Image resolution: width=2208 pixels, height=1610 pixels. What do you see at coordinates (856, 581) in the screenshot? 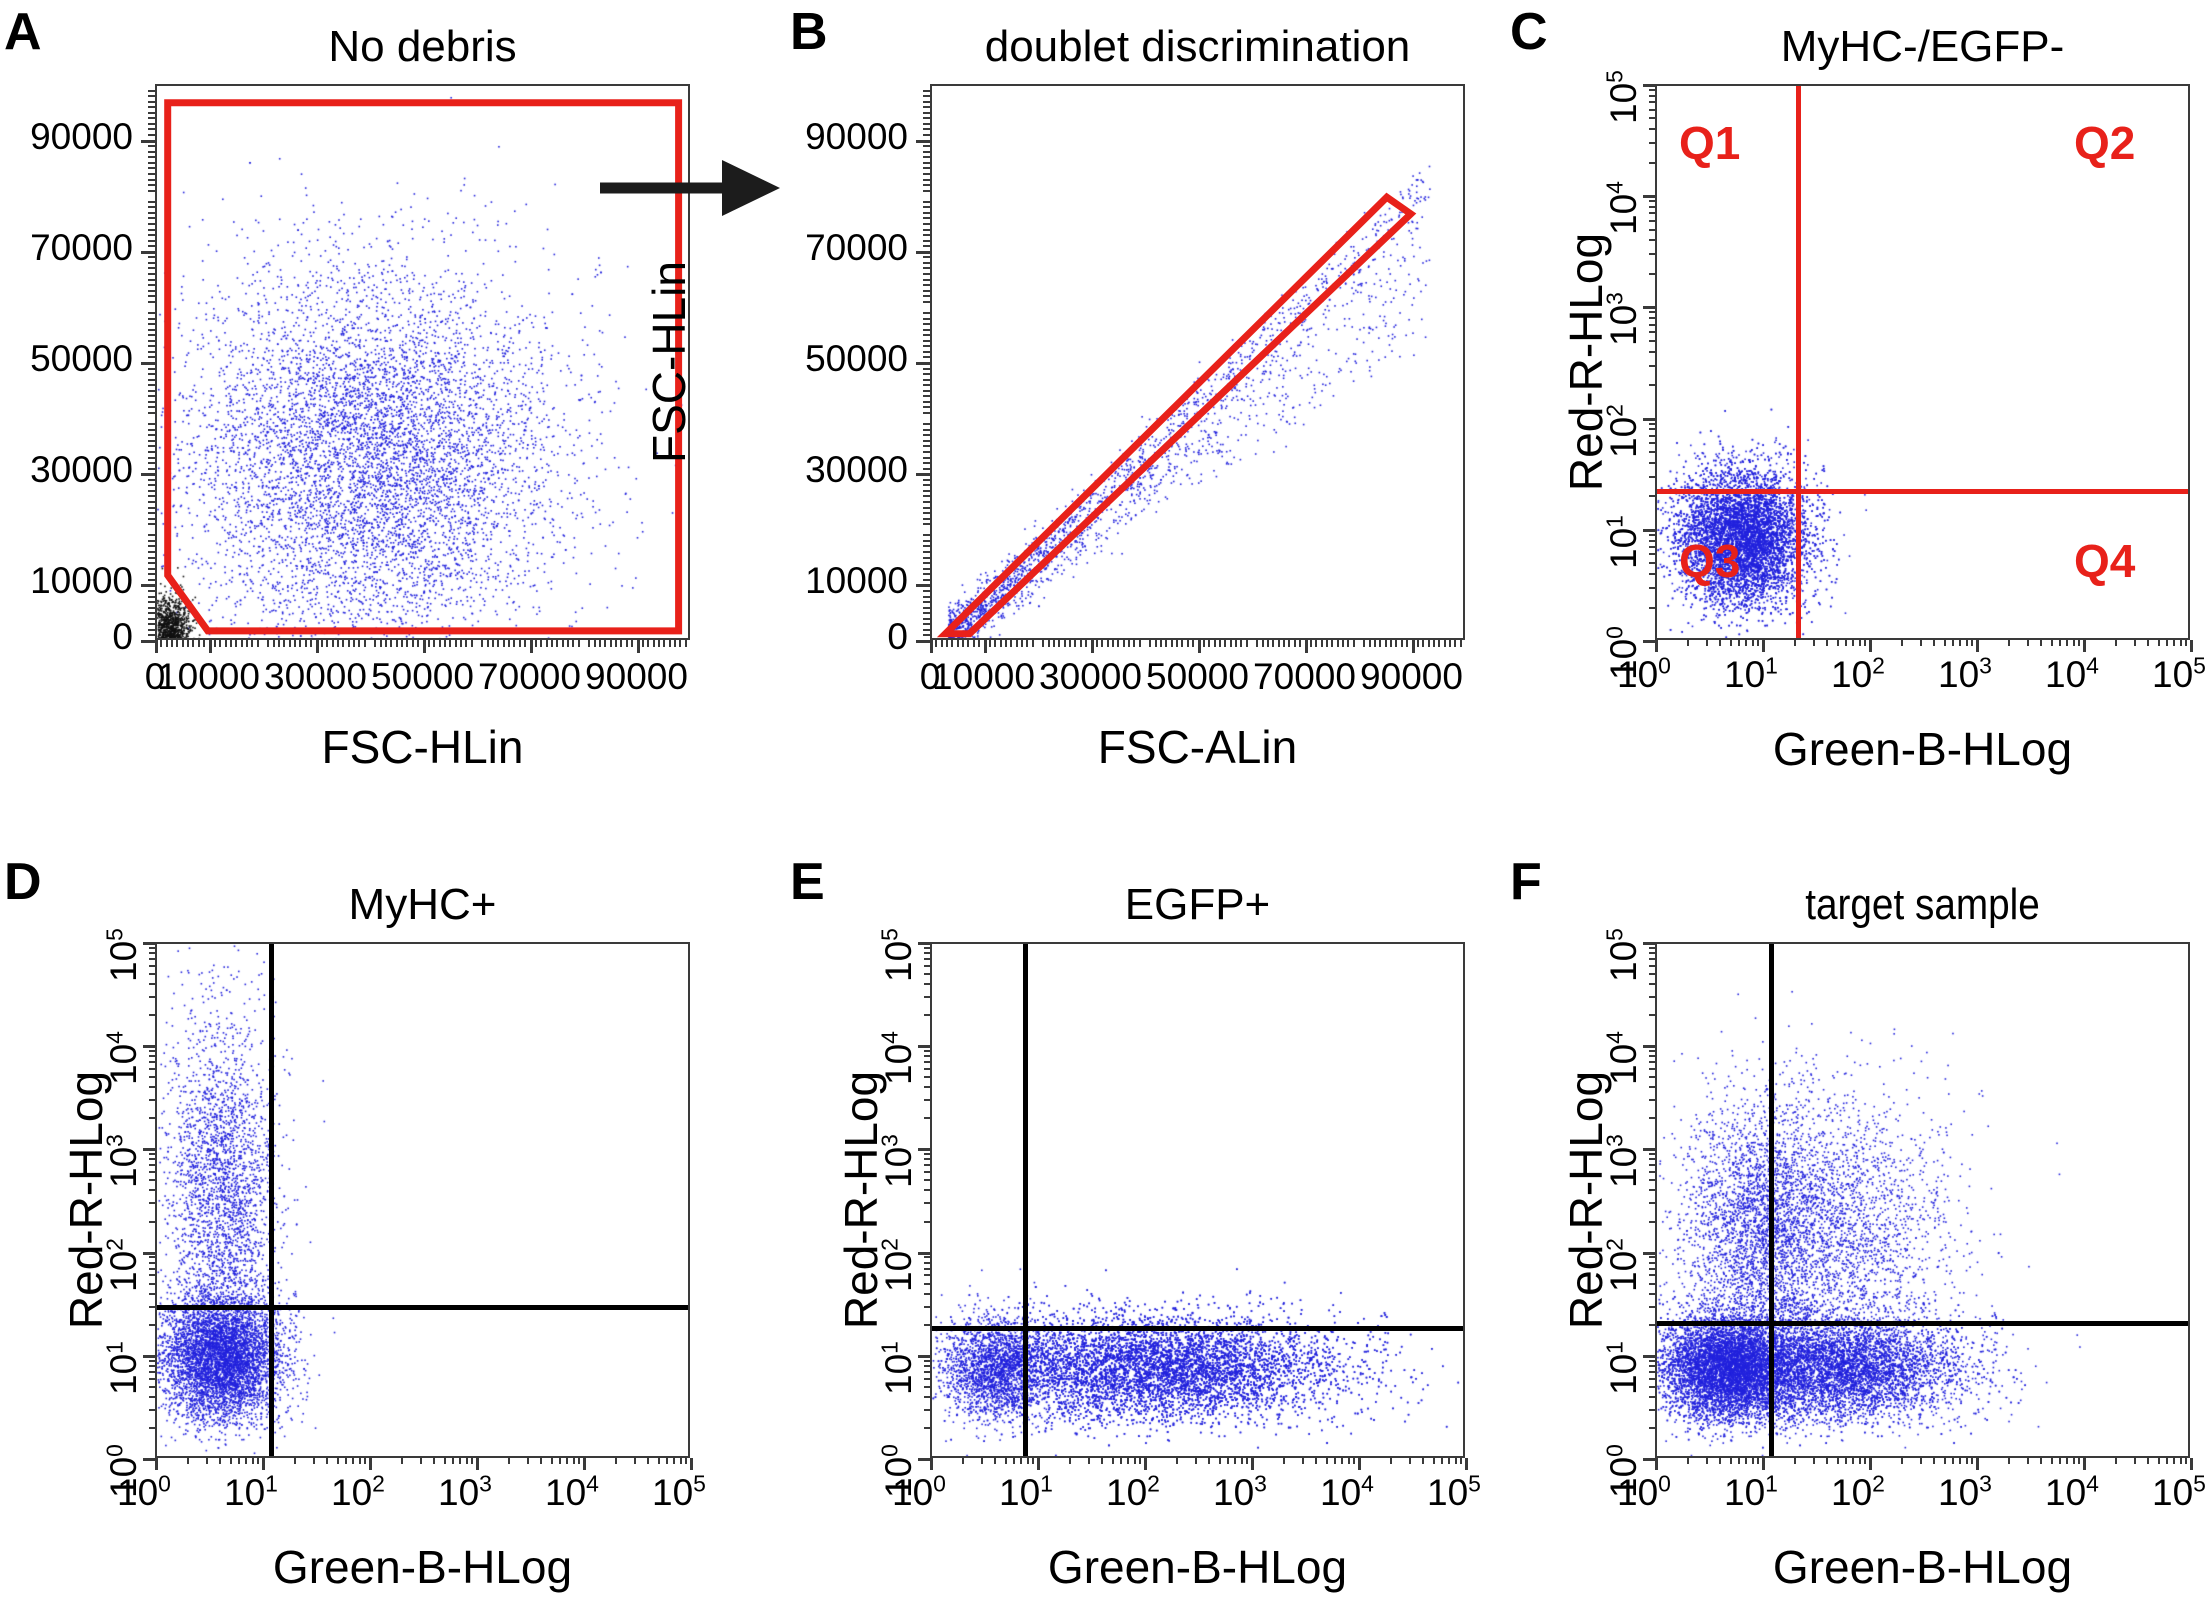
I see `ytick-label-b-1: 10000` at bounding box center [856, 581].